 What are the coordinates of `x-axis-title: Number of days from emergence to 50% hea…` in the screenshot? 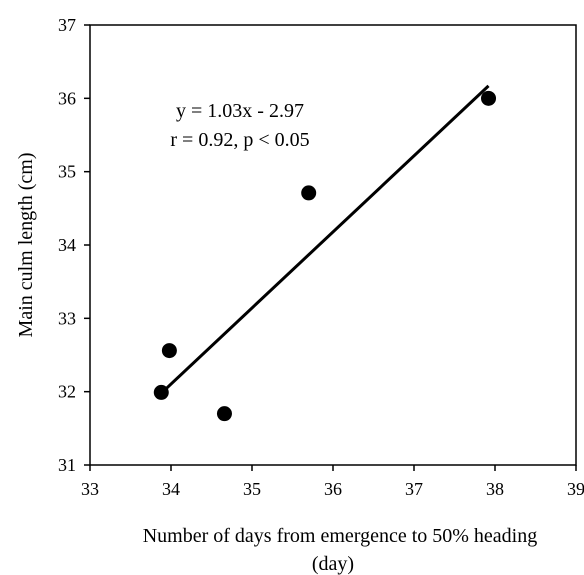 It's located at (340, 536).